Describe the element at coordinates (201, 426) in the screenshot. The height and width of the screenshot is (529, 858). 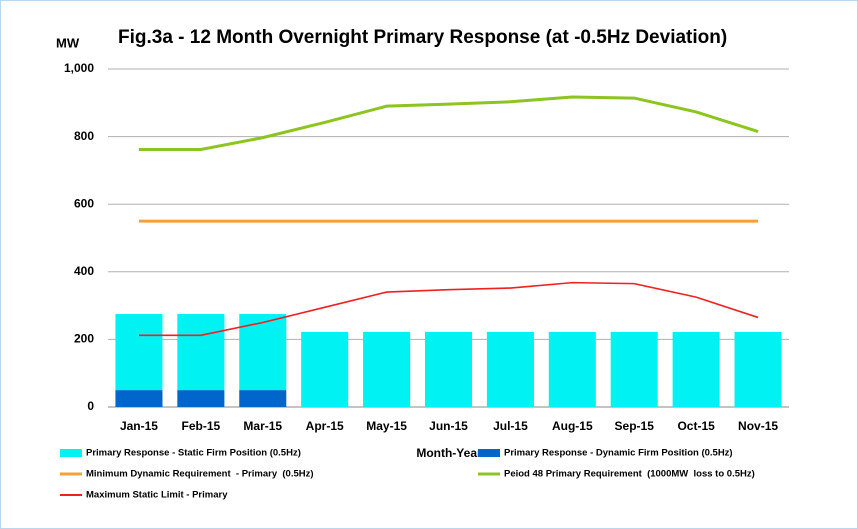
I see `x-tick-label: Feb-15` at that location.